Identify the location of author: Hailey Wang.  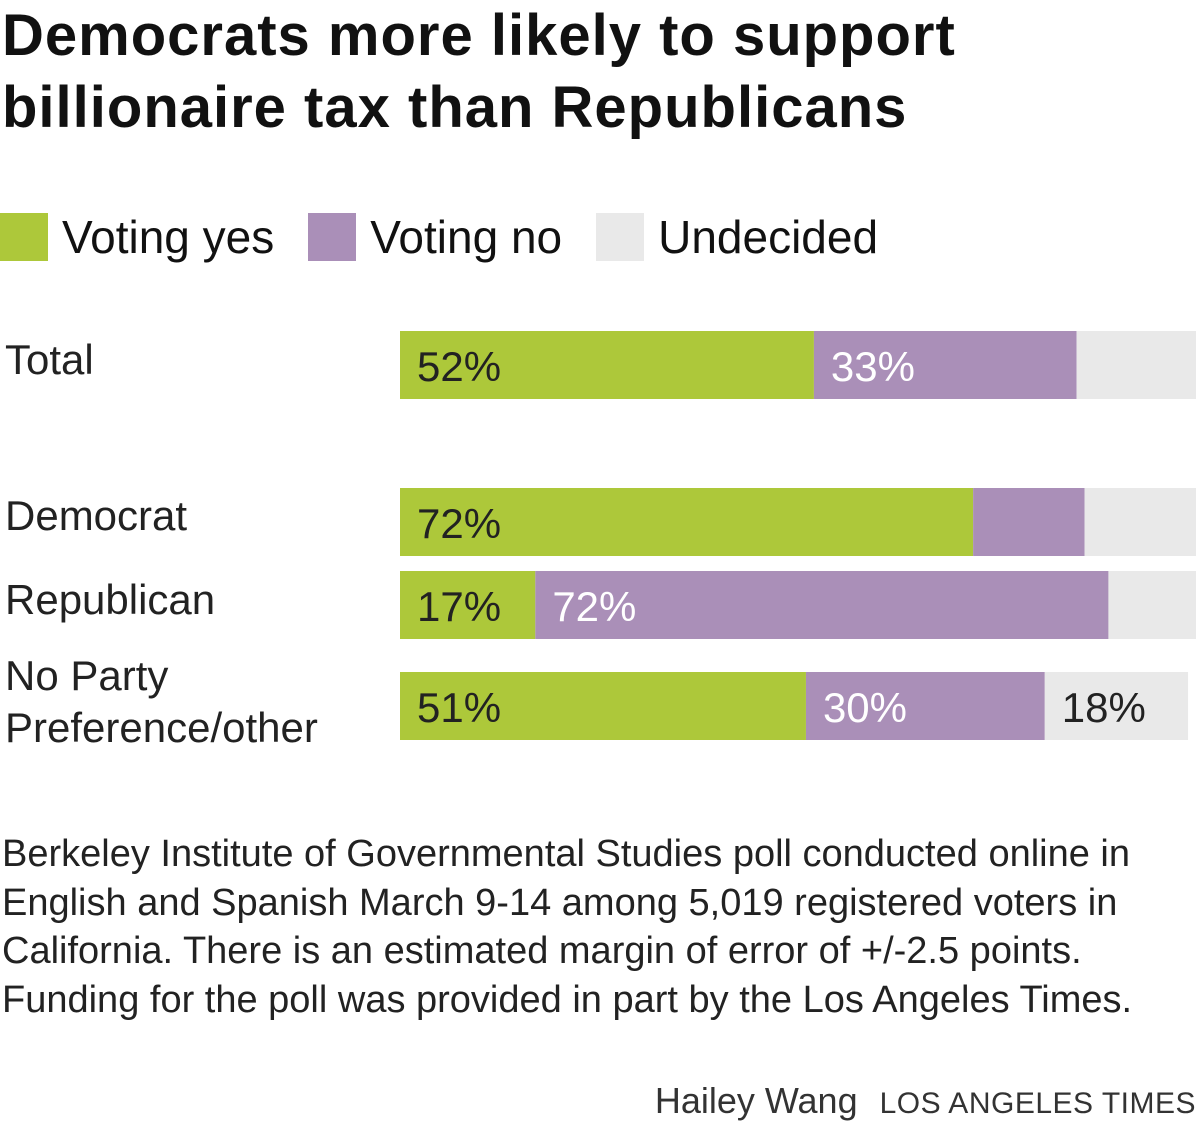
(756, 1100).